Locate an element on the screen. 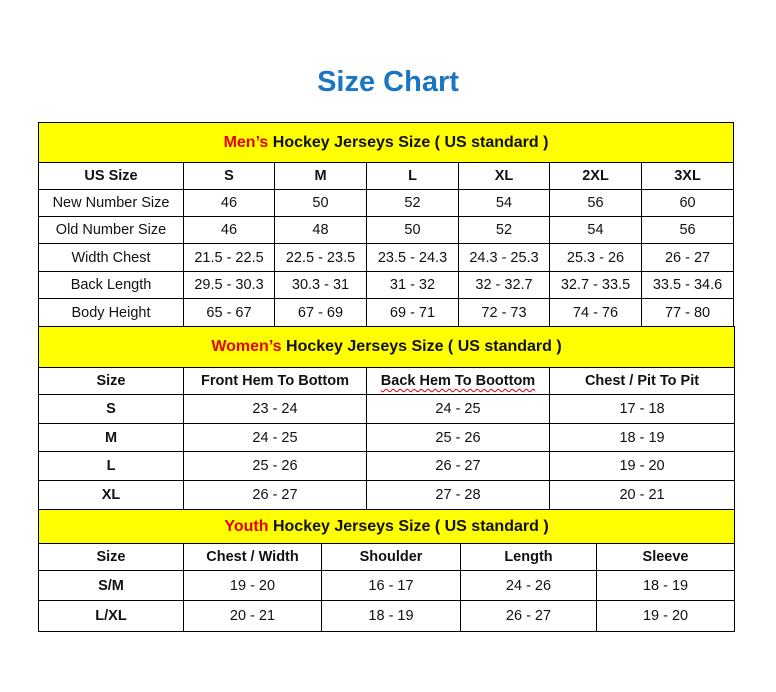 This screenshot has height=692, width=776. column-header-text: L is located at coordinates (412, 176).